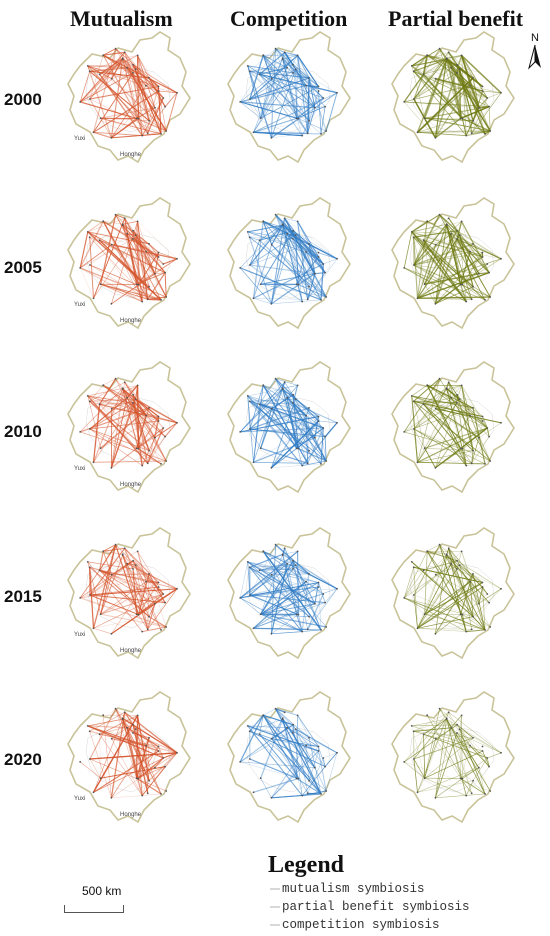 The width and height of the screenshot is (550, 936). I want to click on map-mutualism-2005: Yuxi Honghe, so click(128, 264).